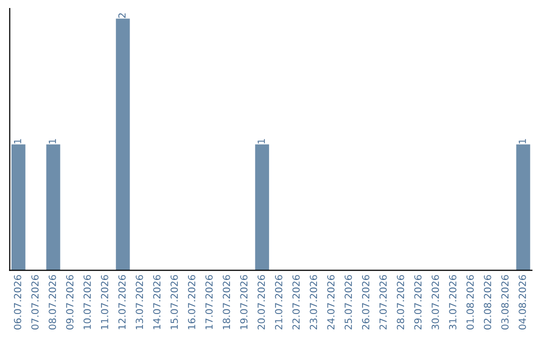 The width and height of the screenshot is (540, 340). Describe the element at coordinates (418, 302) in the screenshot. I see `x-tick-label: 29.07.2026` at that location.